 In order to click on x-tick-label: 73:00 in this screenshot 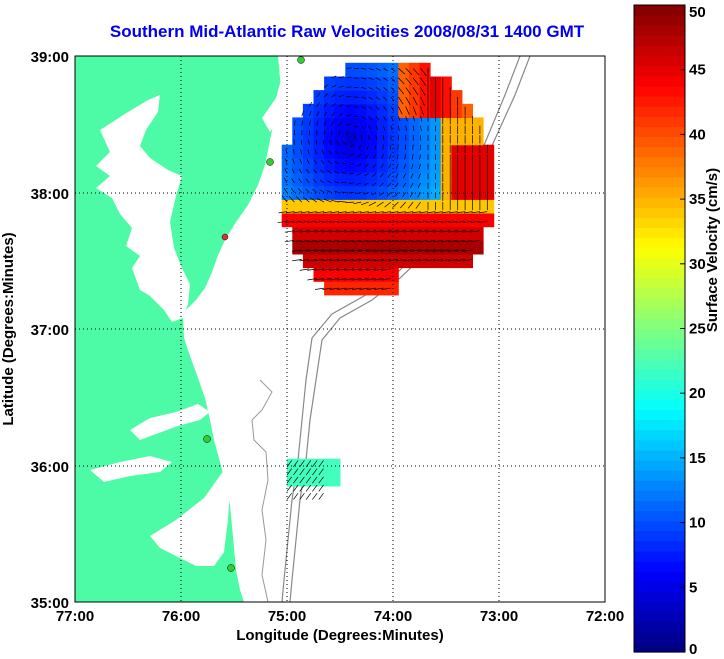, I will do `click(499, 616)`.